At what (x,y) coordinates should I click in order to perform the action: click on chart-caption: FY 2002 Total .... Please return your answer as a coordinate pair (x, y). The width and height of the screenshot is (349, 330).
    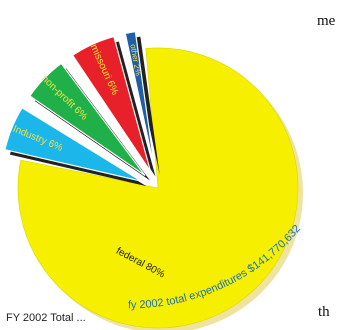
    Looking at the image, I should click on (46, 318).